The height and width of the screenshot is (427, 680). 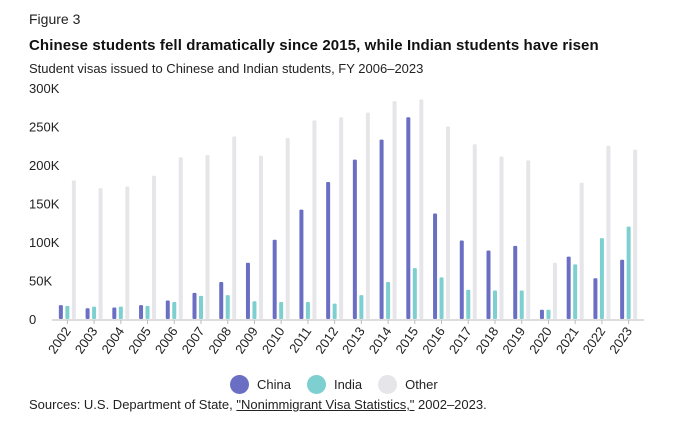 I want to click on bar-other-2017, so click(x=474, y=231).